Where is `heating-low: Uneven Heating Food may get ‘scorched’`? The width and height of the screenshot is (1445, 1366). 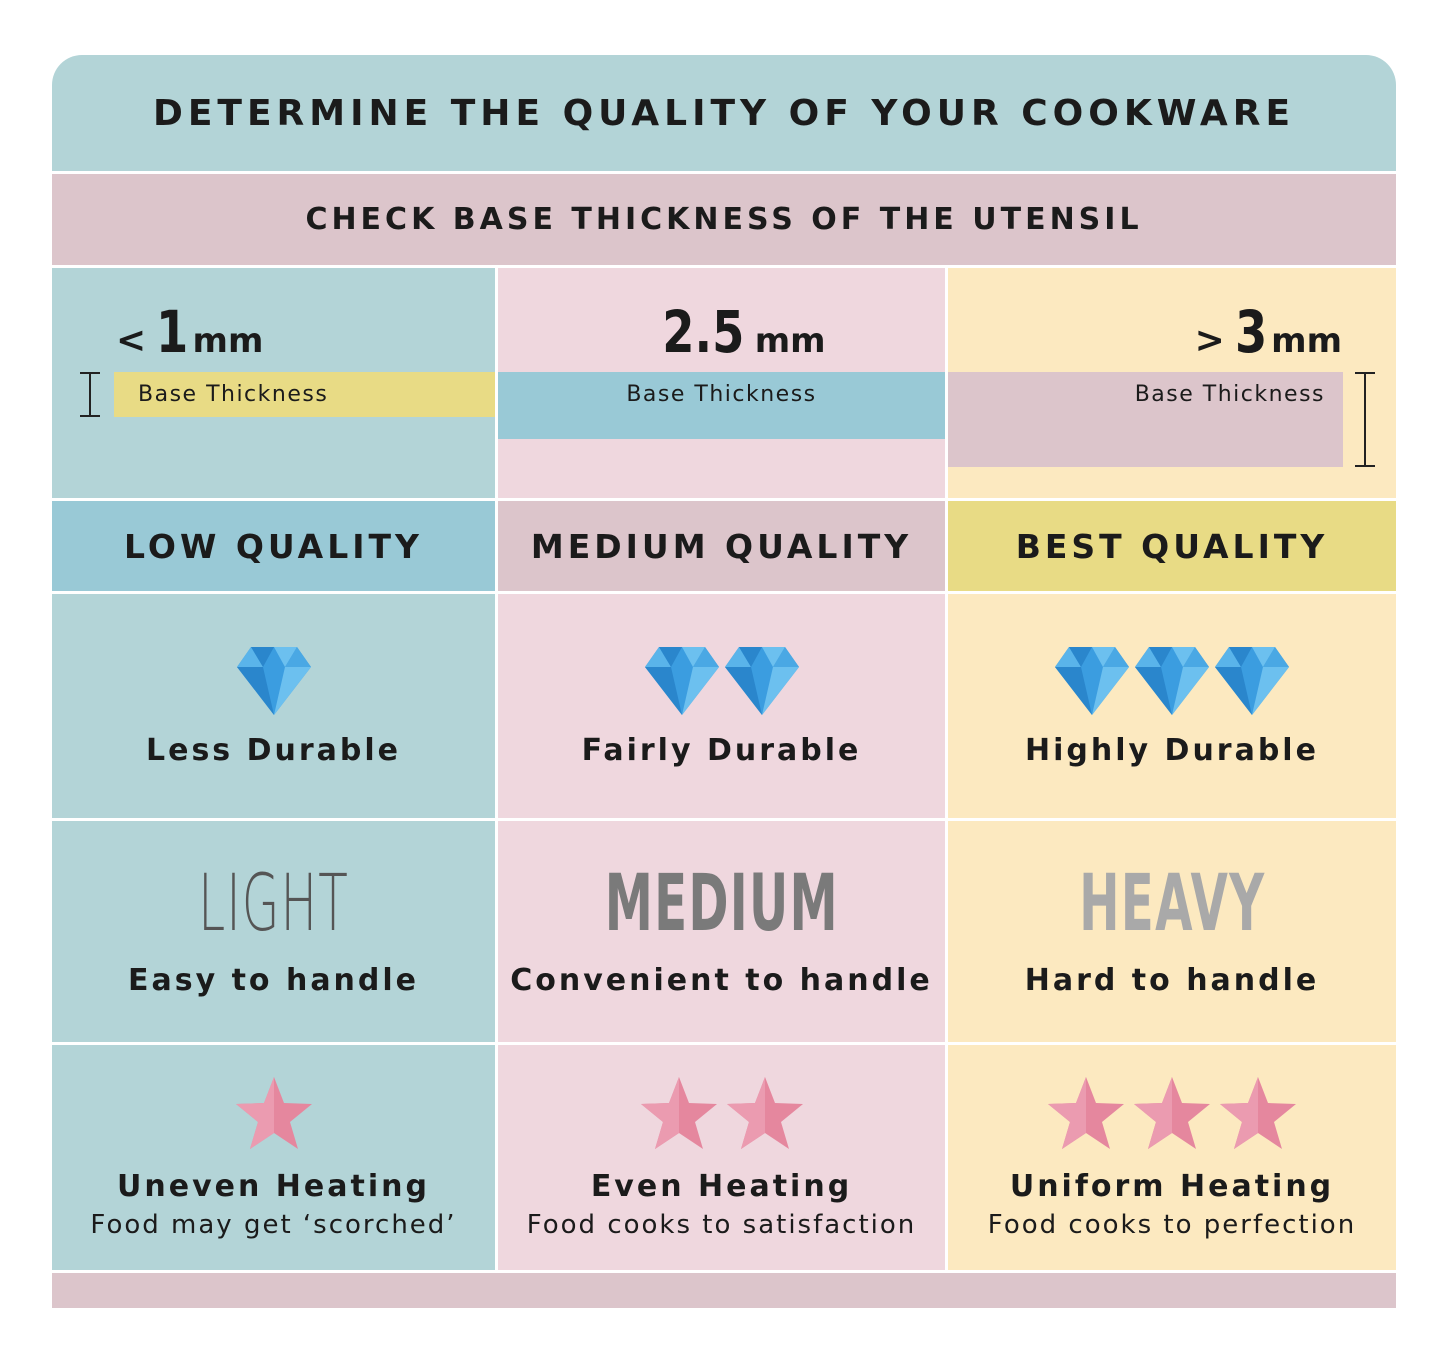
heating-low: Uneven Heating Food may get ‘scorched’ is located at coordinates (273, 1157).